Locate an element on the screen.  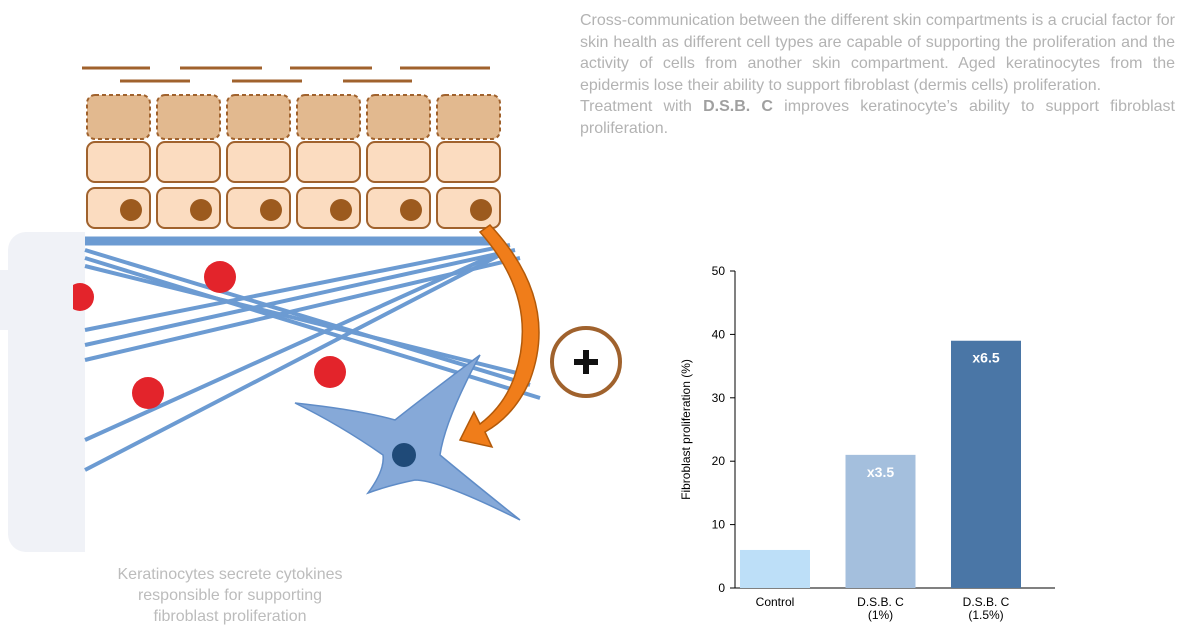
fibroblast-nucleus is located at coordinates (404, 455).